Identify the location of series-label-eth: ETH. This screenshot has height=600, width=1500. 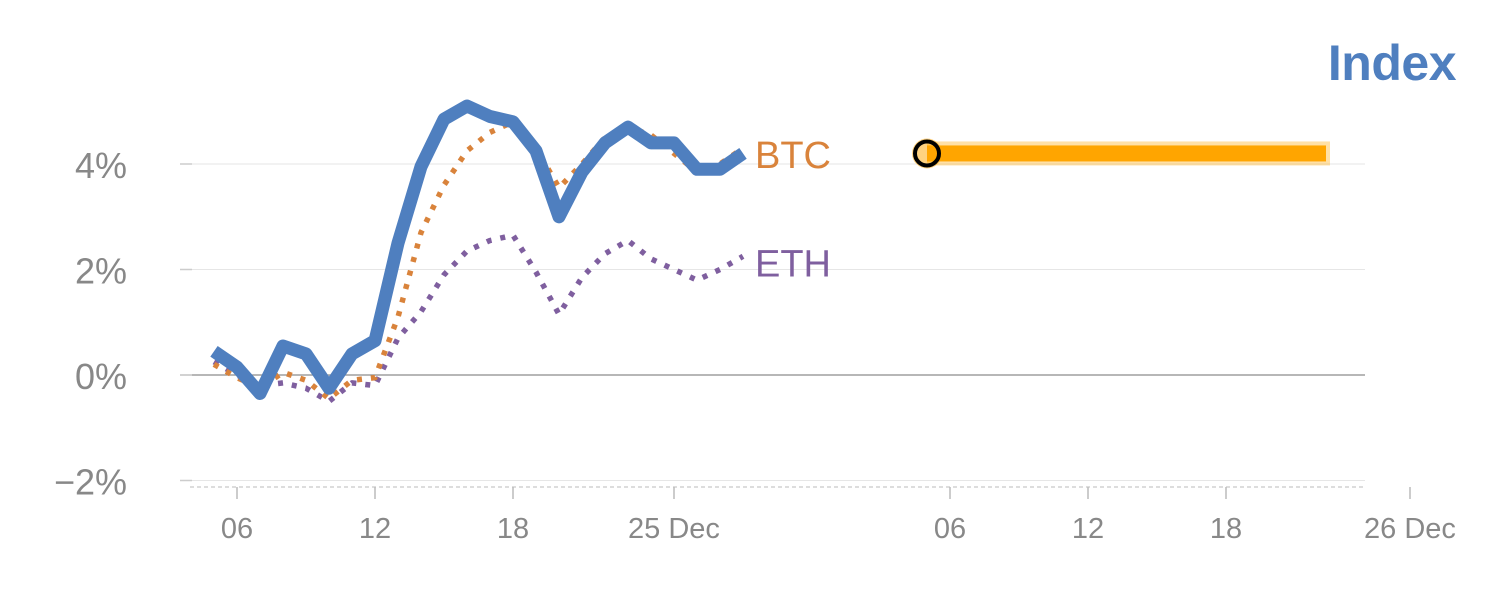
(793, 264).